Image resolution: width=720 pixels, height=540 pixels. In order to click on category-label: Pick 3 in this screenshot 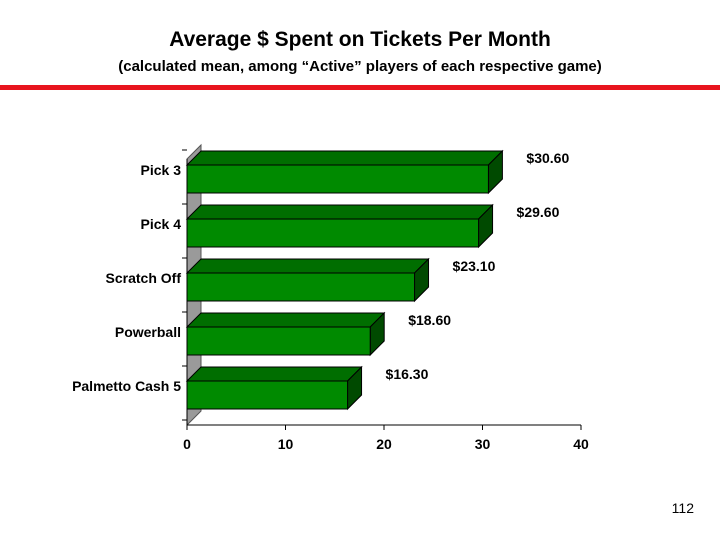, I will do `click(161, 170)`.